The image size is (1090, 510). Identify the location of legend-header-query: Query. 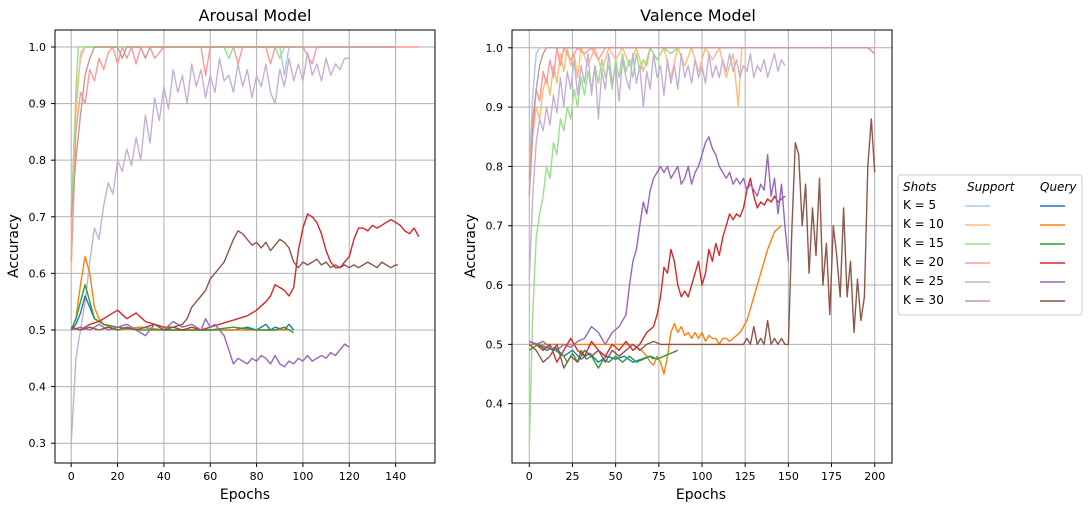
(1058, 187).